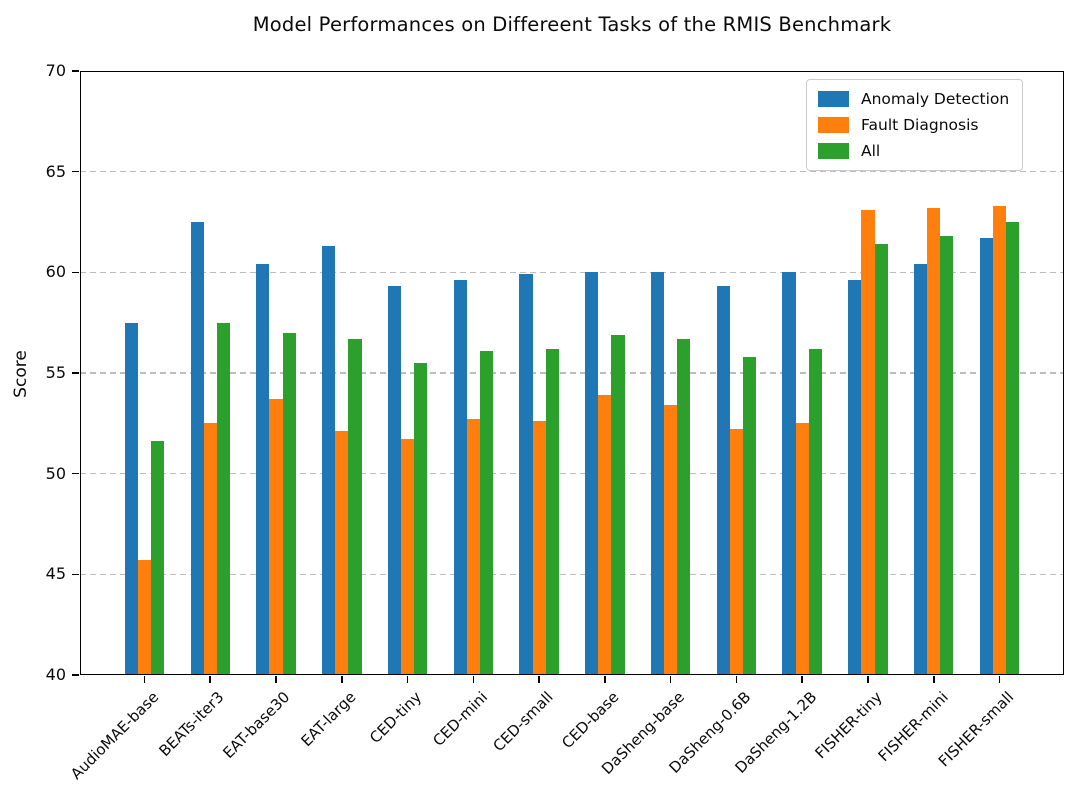 The width and height of the screenshot is (1080, 805). I want to click on y-tick-label: 45, so click(55, 574).